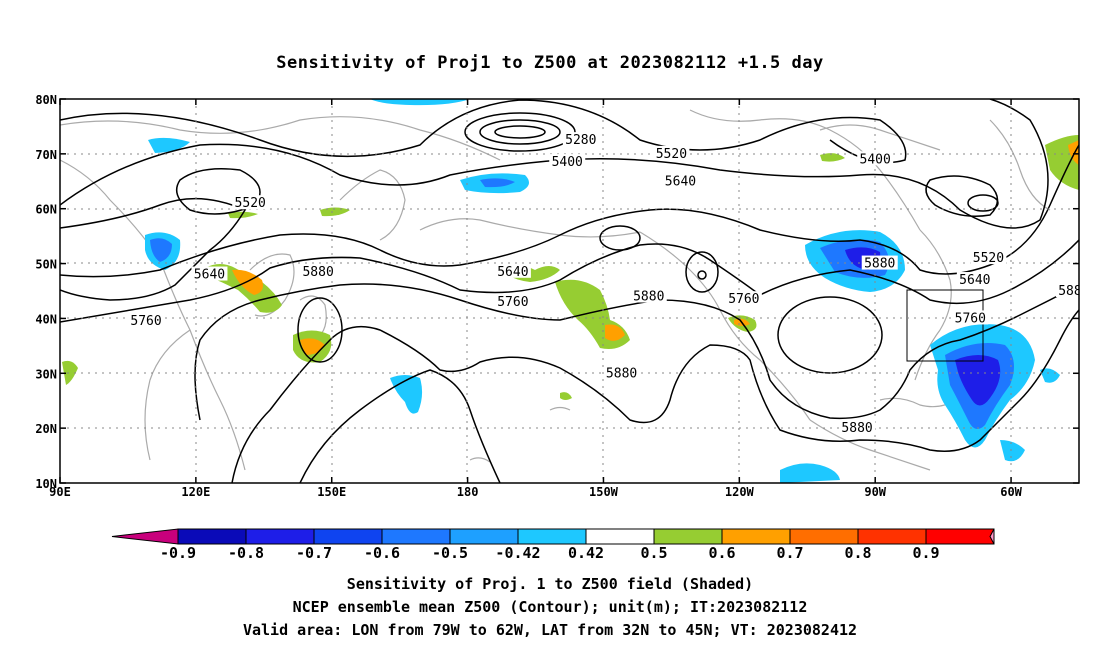 The image size is (1100, 650). I want to click on colorbar-label: 0.8, so click(857, 553).